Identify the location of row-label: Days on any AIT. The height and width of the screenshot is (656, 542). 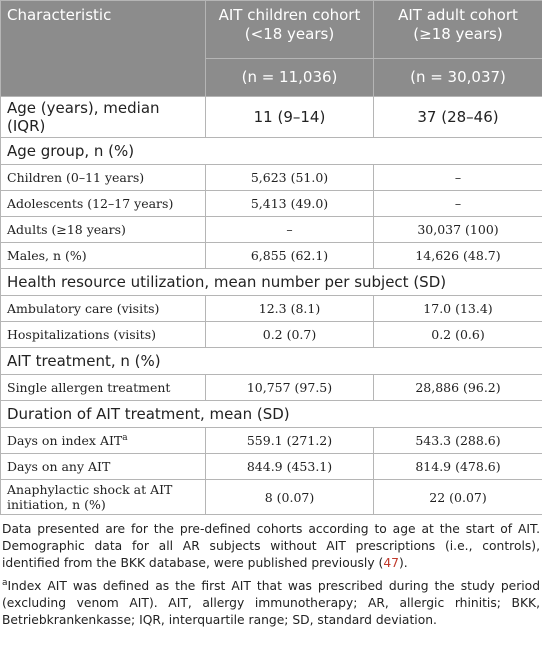
(103, 466).